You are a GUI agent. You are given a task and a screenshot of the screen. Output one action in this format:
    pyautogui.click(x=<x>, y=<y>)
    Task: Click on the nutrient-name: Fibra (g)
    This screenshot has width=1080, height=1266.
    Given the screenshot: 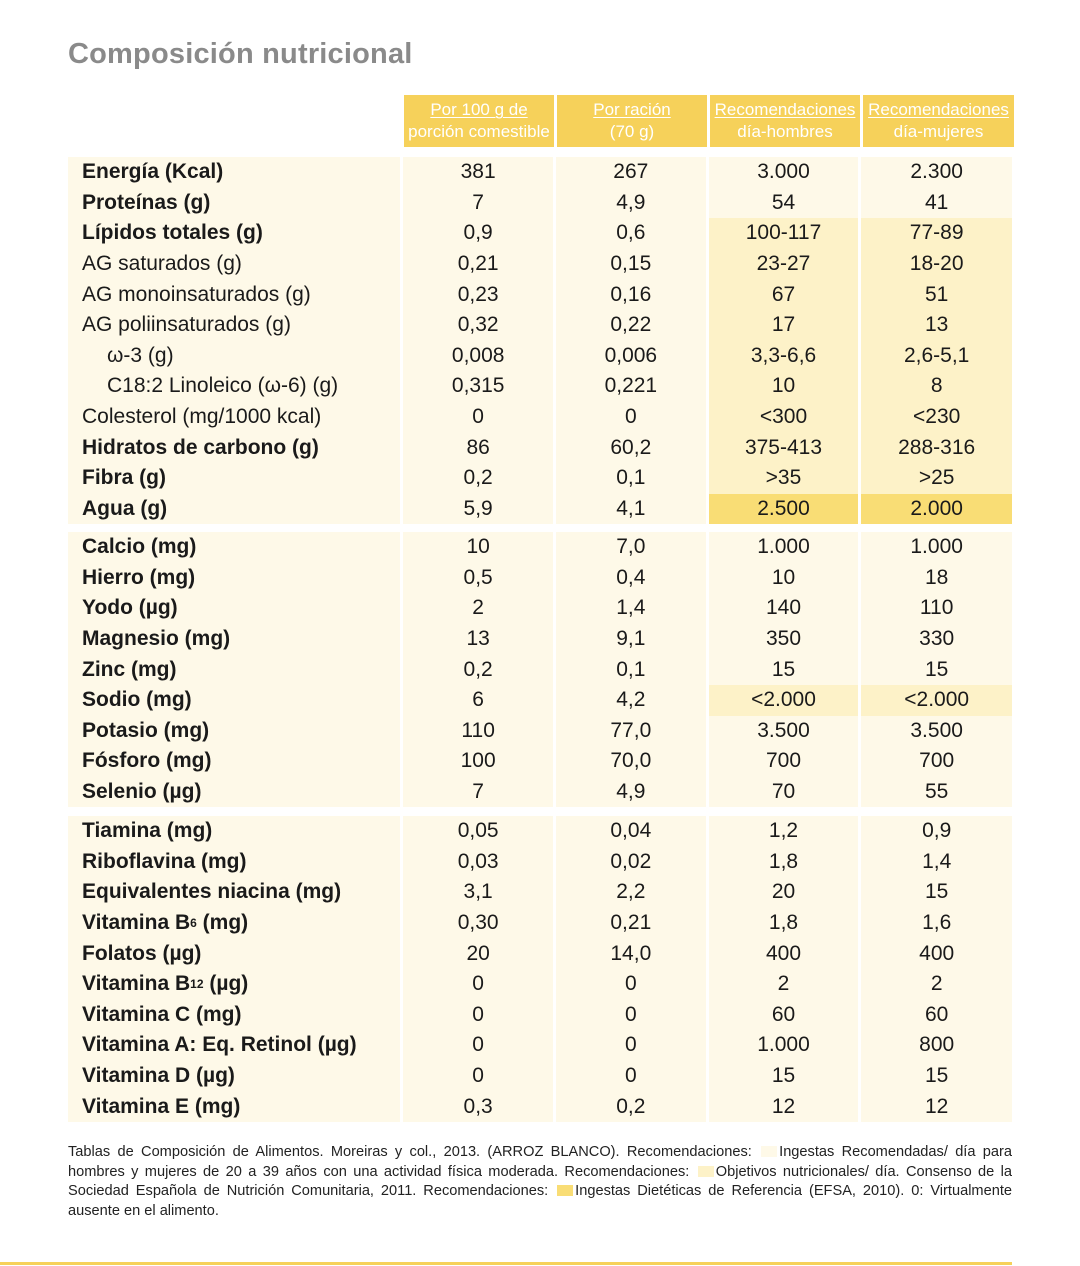 What is the action you would take?
    pyautogui.click(x=124, y=478)
    